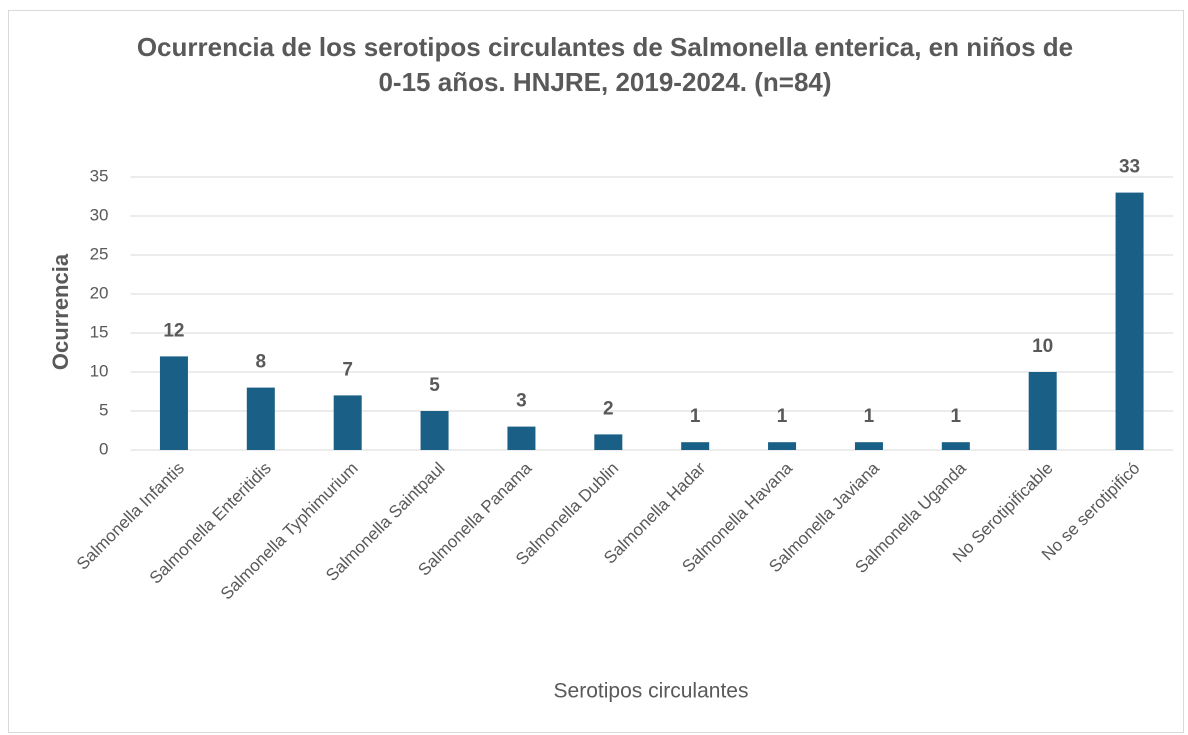 This screenshot has width=1188, height=735. What do you see at coordinates (99, 370) in the screenshot?
I see `y-tick-label: 10` at bounding box center [99, 370].